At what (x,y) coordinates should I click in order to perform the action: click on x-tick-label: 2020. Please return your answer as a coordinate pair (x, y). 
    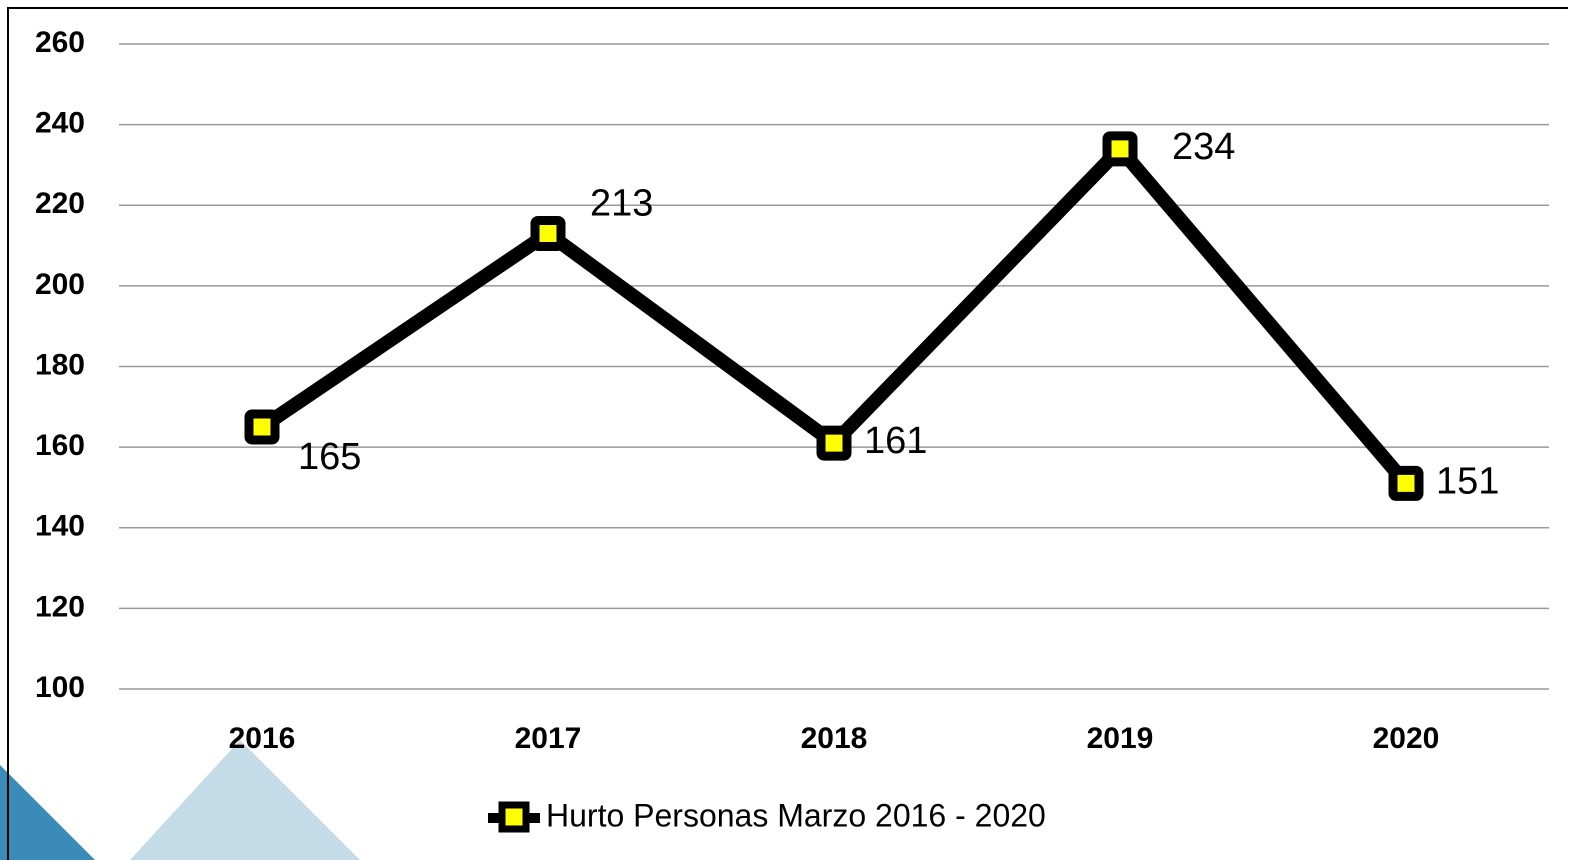
    Looking at the image, I should click on (1406, 738).